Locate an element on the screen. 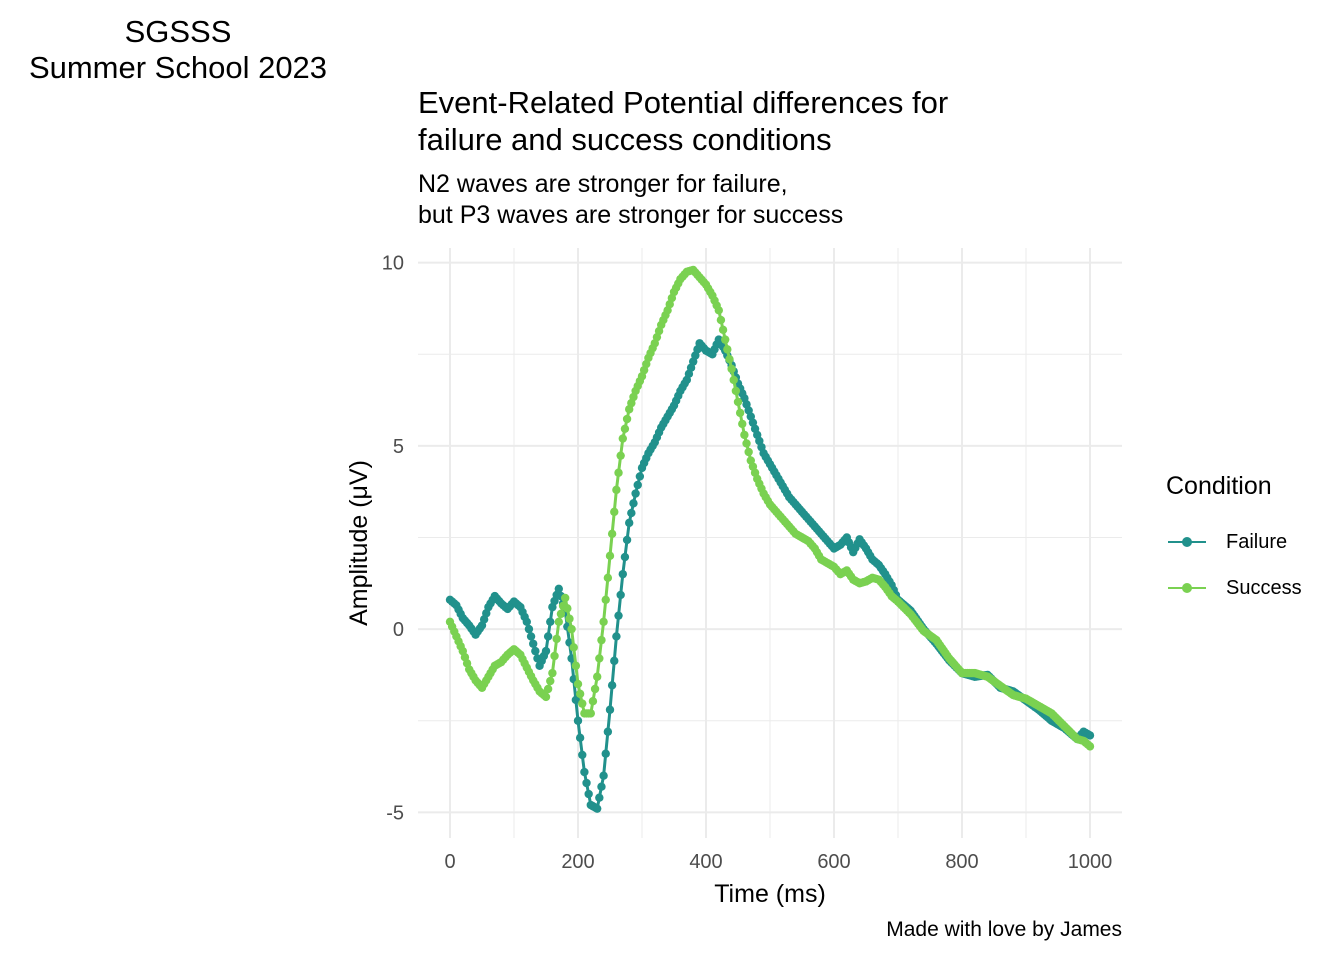  y-axis-title: Amplitude (μV) is located at coordinates (359, 543).